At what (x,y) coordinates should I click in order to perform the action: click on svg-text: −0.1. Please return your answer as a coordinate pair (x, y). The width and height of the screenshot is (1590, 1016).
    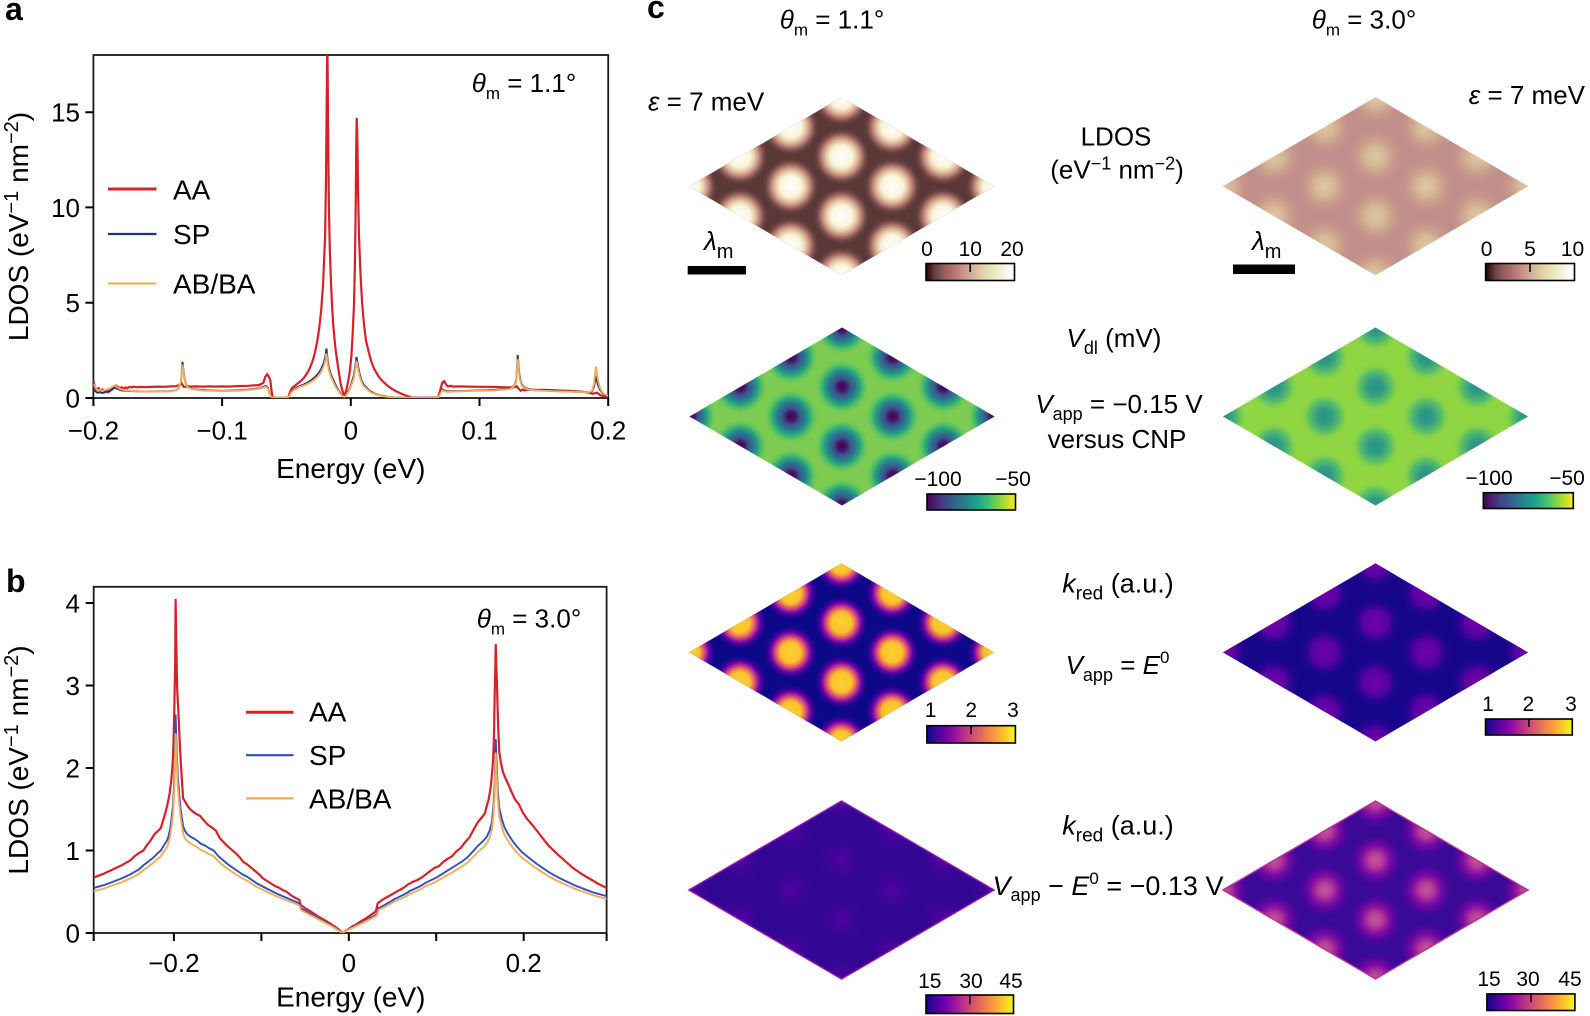
    Looking at the image, I should click on (221, 431).